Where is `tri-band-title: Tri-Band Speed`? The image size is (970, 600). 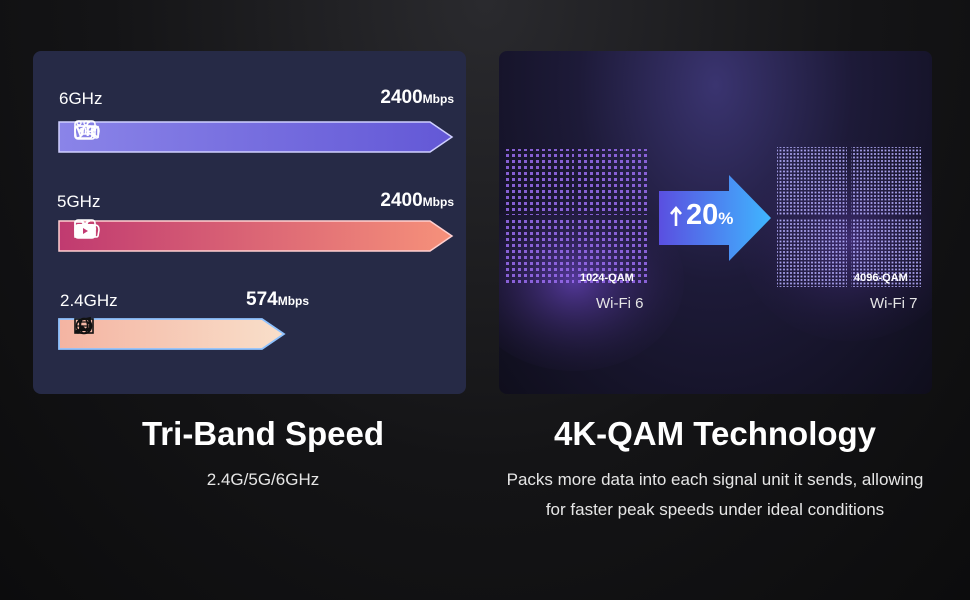
tri-band-title: Tri-Band Speed is located at coordinates (263, 433).